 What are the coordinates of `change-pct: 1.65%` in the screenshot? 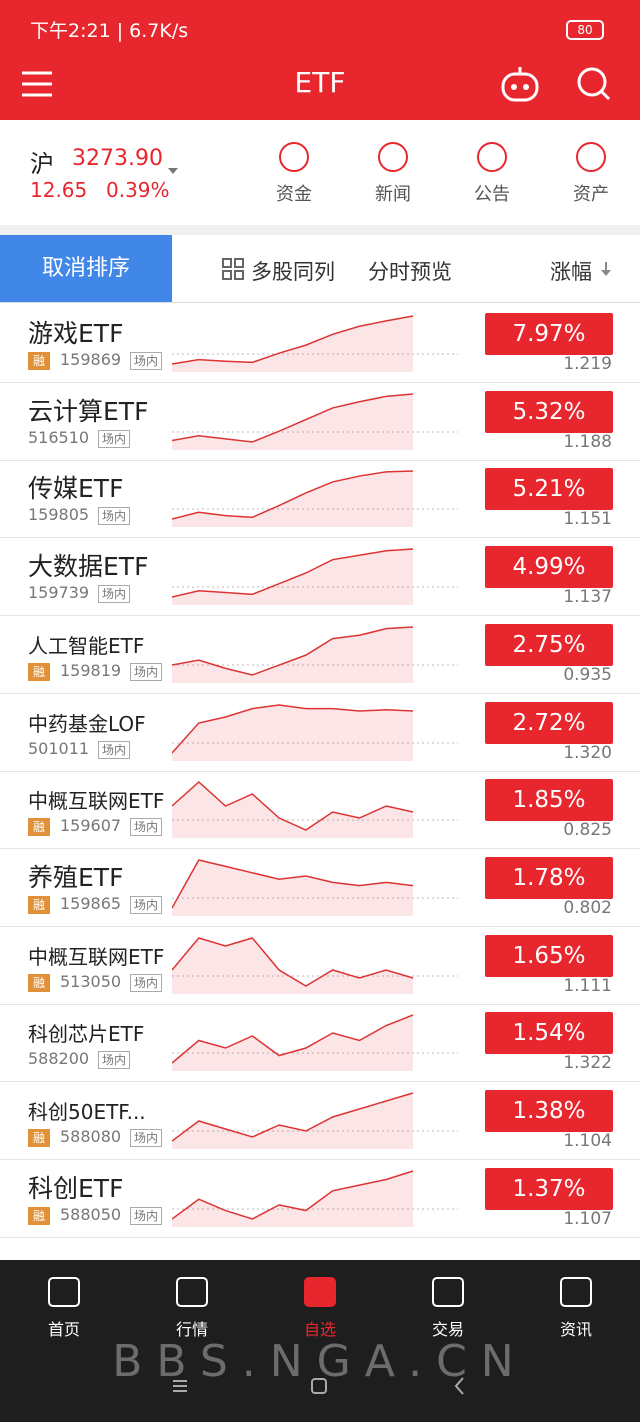 It's located at (549, 955).